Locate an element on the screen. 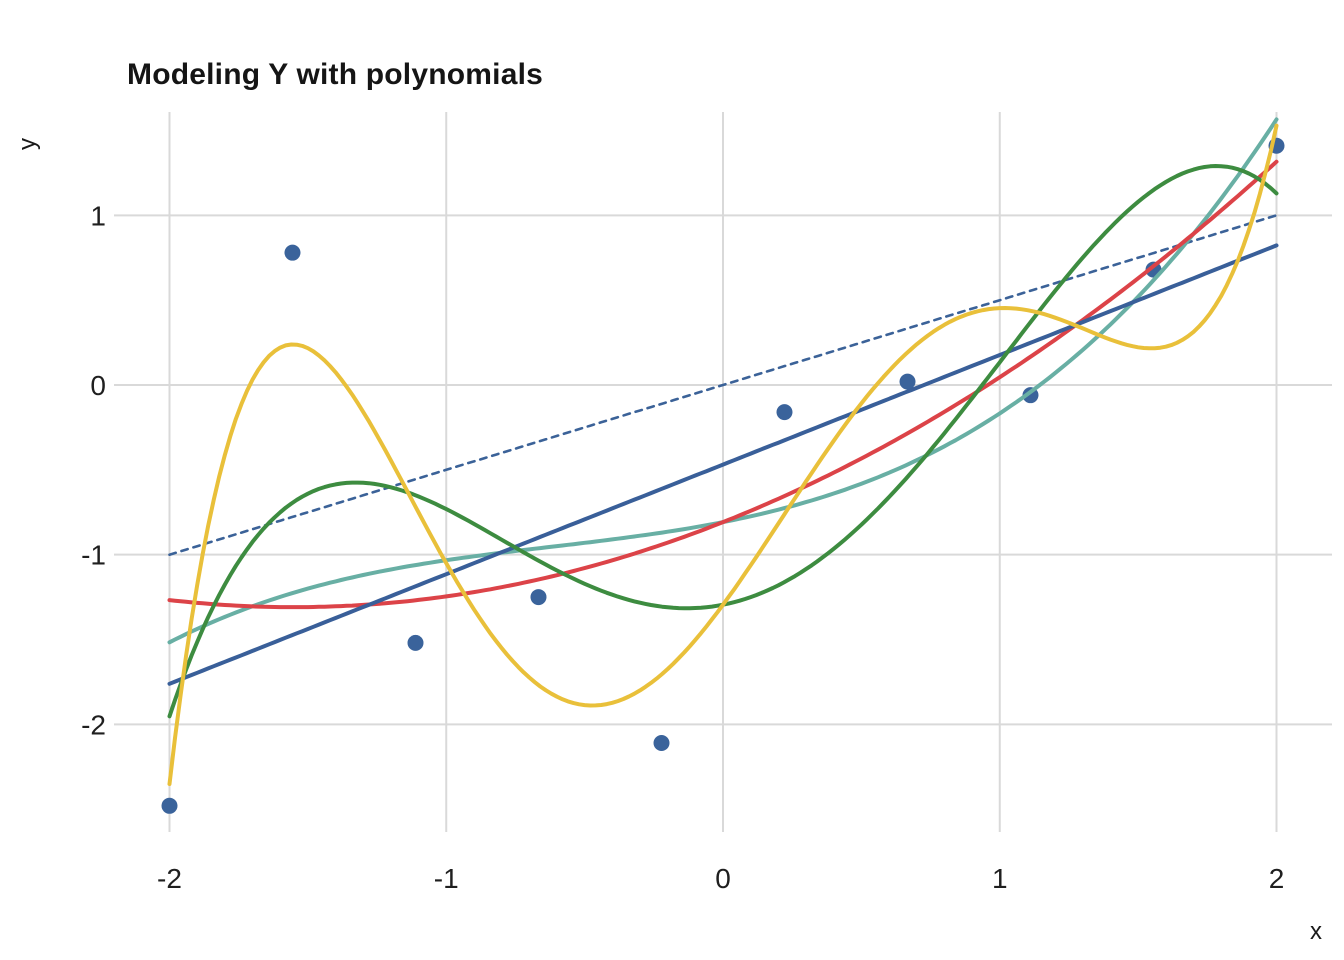 Image resolution: width=1344 pixels, height=960 pixels. chart-title: Modeling Y with polynomials is located at coordinates (335, 74).